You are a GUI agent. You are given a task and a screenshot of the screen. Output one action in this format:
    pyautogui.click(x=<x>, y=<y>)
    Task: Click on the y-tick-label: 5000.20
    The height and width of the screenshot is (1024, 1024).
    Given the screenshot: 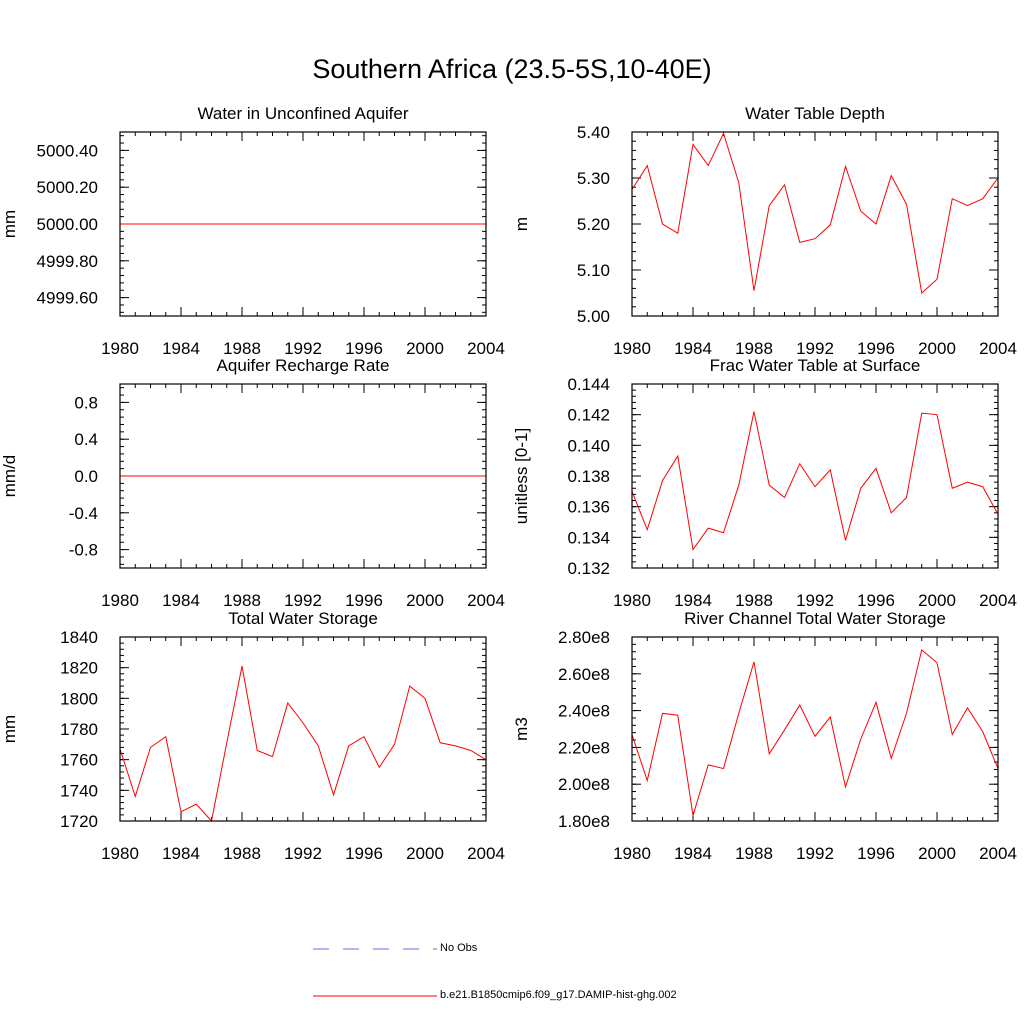 What is the action you would take?
    pyautogui.click(x=67, y=187)
    